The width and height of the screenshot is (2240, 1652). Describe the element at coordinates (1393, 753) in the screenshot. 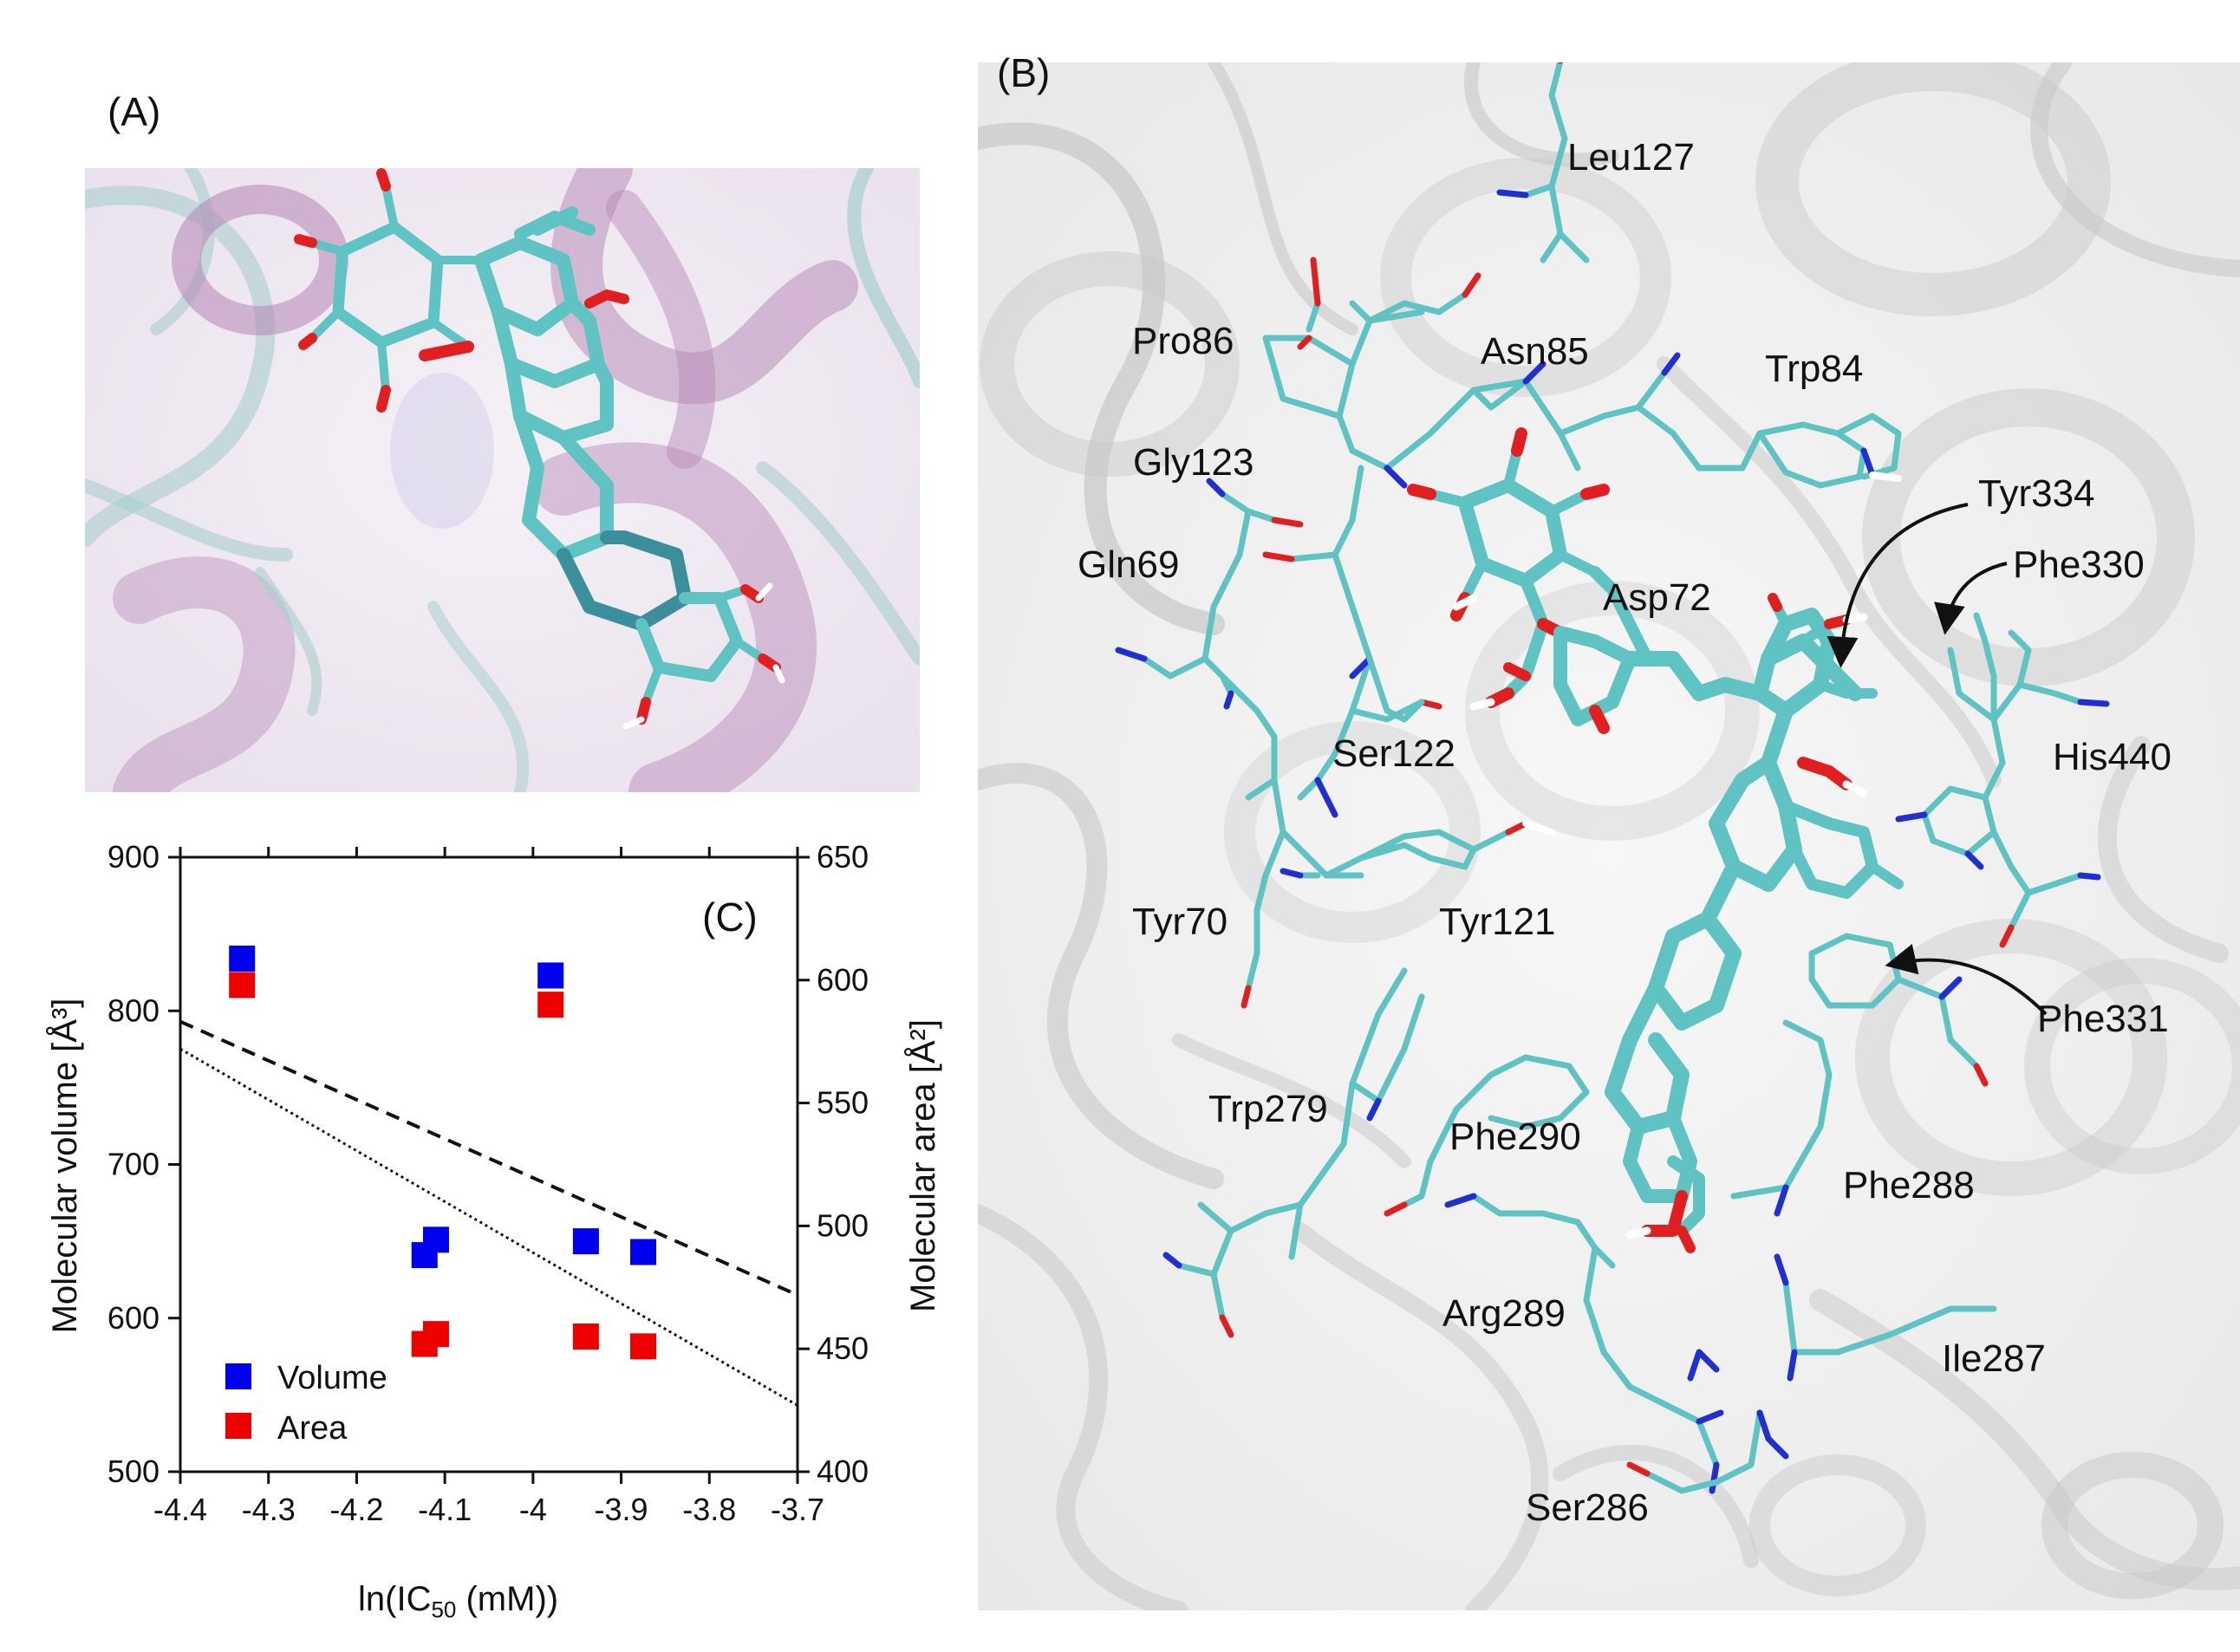

I see `residue-label-ser122: Ser122` at that location.